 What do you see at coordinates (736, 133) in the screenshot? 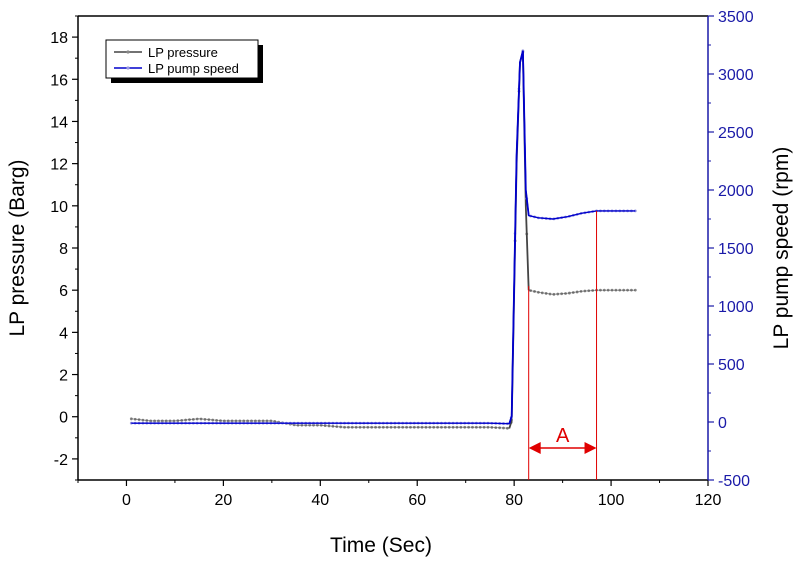
I see `y-right-tick-label: 2500` at bounding box center [736, 133].